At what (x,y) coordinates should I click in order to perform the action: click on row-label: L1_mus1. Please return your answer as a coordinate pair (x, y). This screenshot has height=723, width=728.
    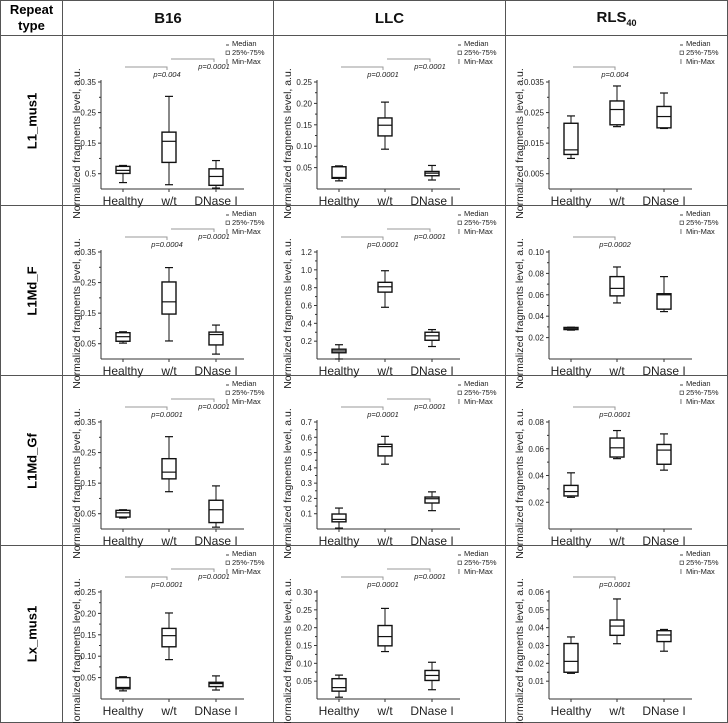
    Looking at the image, I should click on (31, 120).